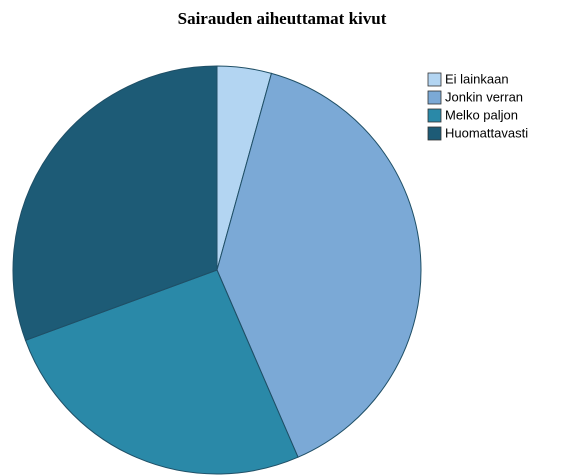 The height and width of the screenshot is (475, 565). I want to click on legend-label: Huomattavasti, so click(486, 132).